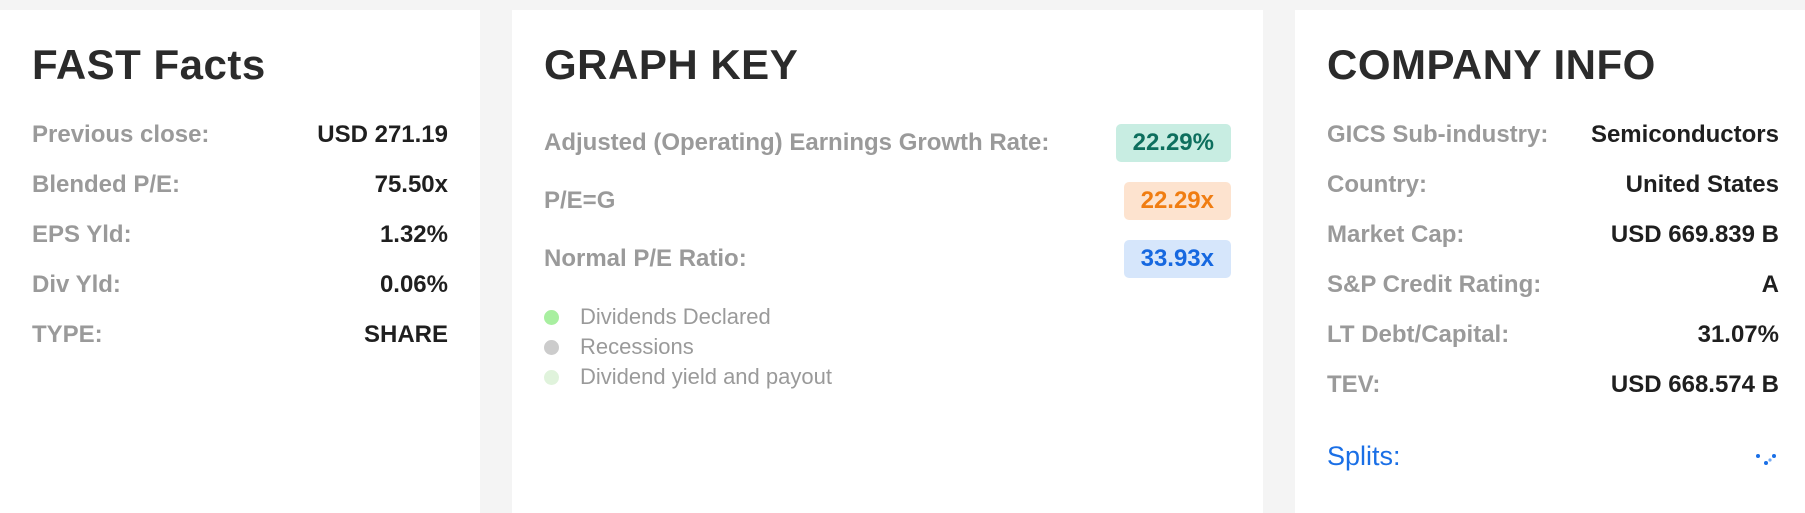  I want to click on fact-value: 1.32%, so click(413, 234).